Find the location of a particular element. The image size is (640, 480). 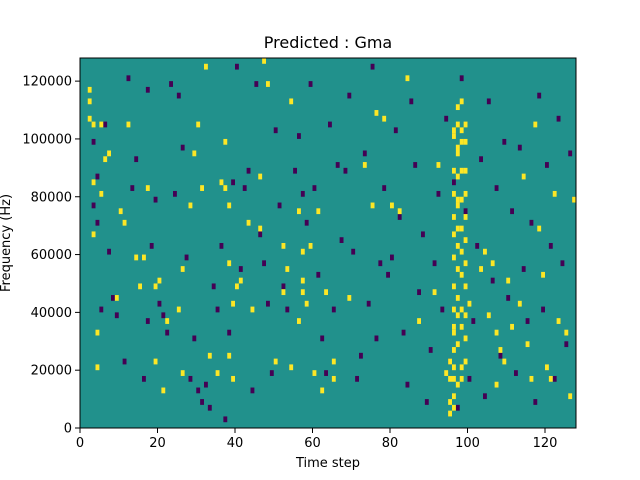

y-tick-label: 20000 is located at coordinates (51, 371).